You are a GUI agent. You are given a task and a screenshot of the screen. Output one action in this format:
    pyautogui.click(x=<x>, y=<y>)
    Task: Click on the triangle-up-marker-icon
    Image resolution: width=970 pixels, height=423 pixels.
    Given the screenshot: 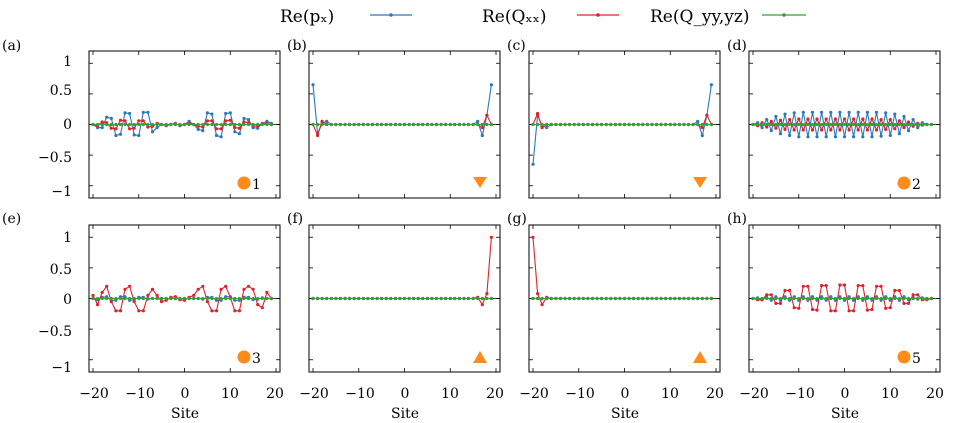 What is the action you would take?
    pyautogui.click(x=700, y=357)
    